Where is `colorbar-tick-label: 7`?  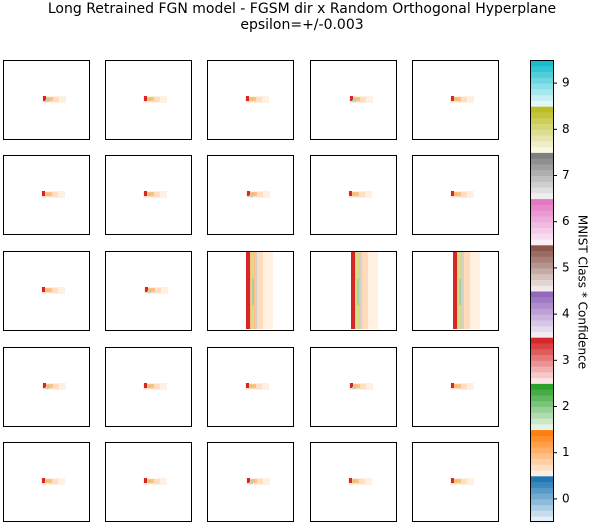
colorbar-tick-label: 7 is located at coordinates (566, 175).